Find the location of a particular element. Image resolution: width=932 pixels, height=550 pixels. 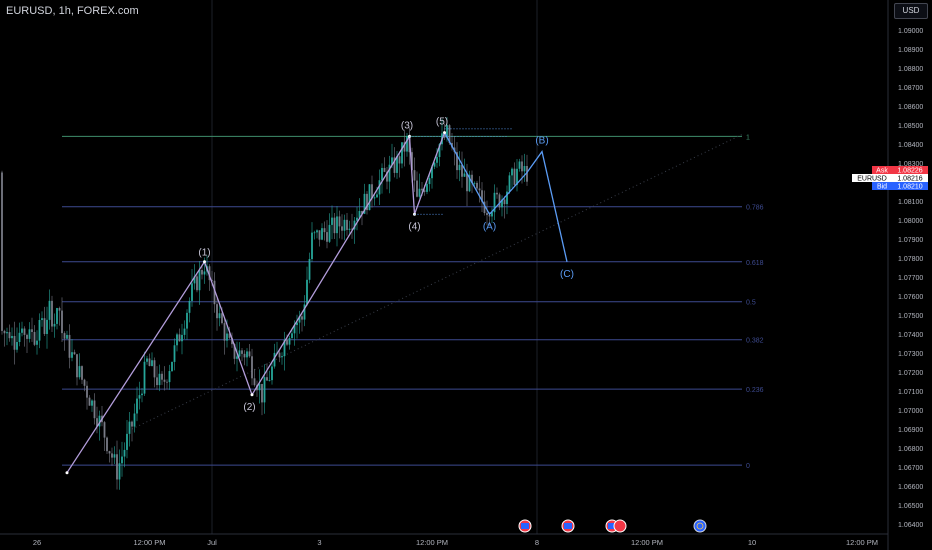

price-tick-label: 1.08600 is located at coordinates (910, 107).